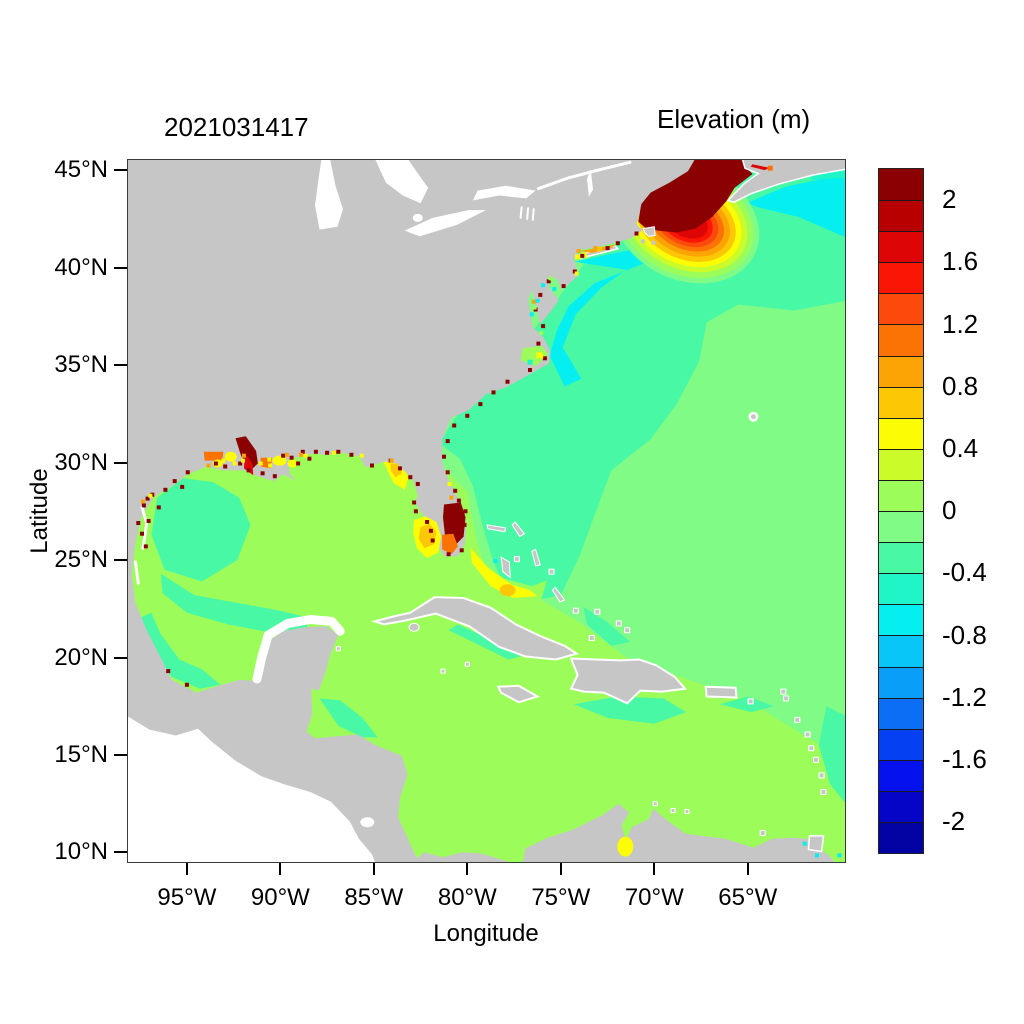 The image size is (1024, 1024). I want to click on pamlico-turquoise-dot, so click(530, 362).